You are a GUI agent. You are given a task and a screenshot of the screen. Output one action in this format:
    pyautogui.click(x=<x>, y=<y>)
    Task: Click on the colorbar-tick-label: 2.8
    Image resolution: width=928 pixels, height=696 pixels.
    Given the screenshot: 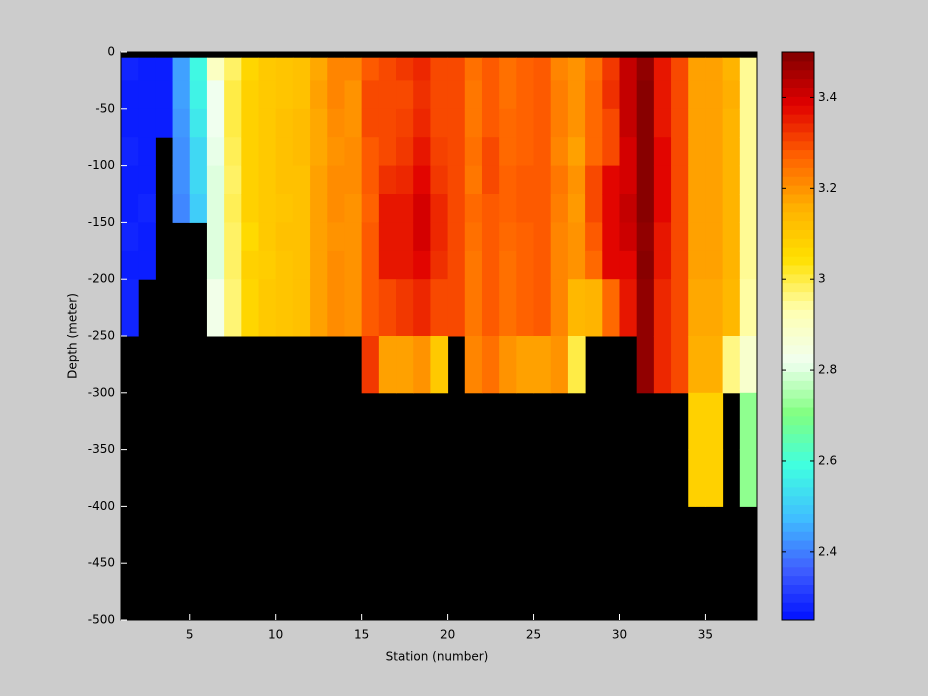 What is the action you would take?
    pyautogui.click(x=827, y=370)
    